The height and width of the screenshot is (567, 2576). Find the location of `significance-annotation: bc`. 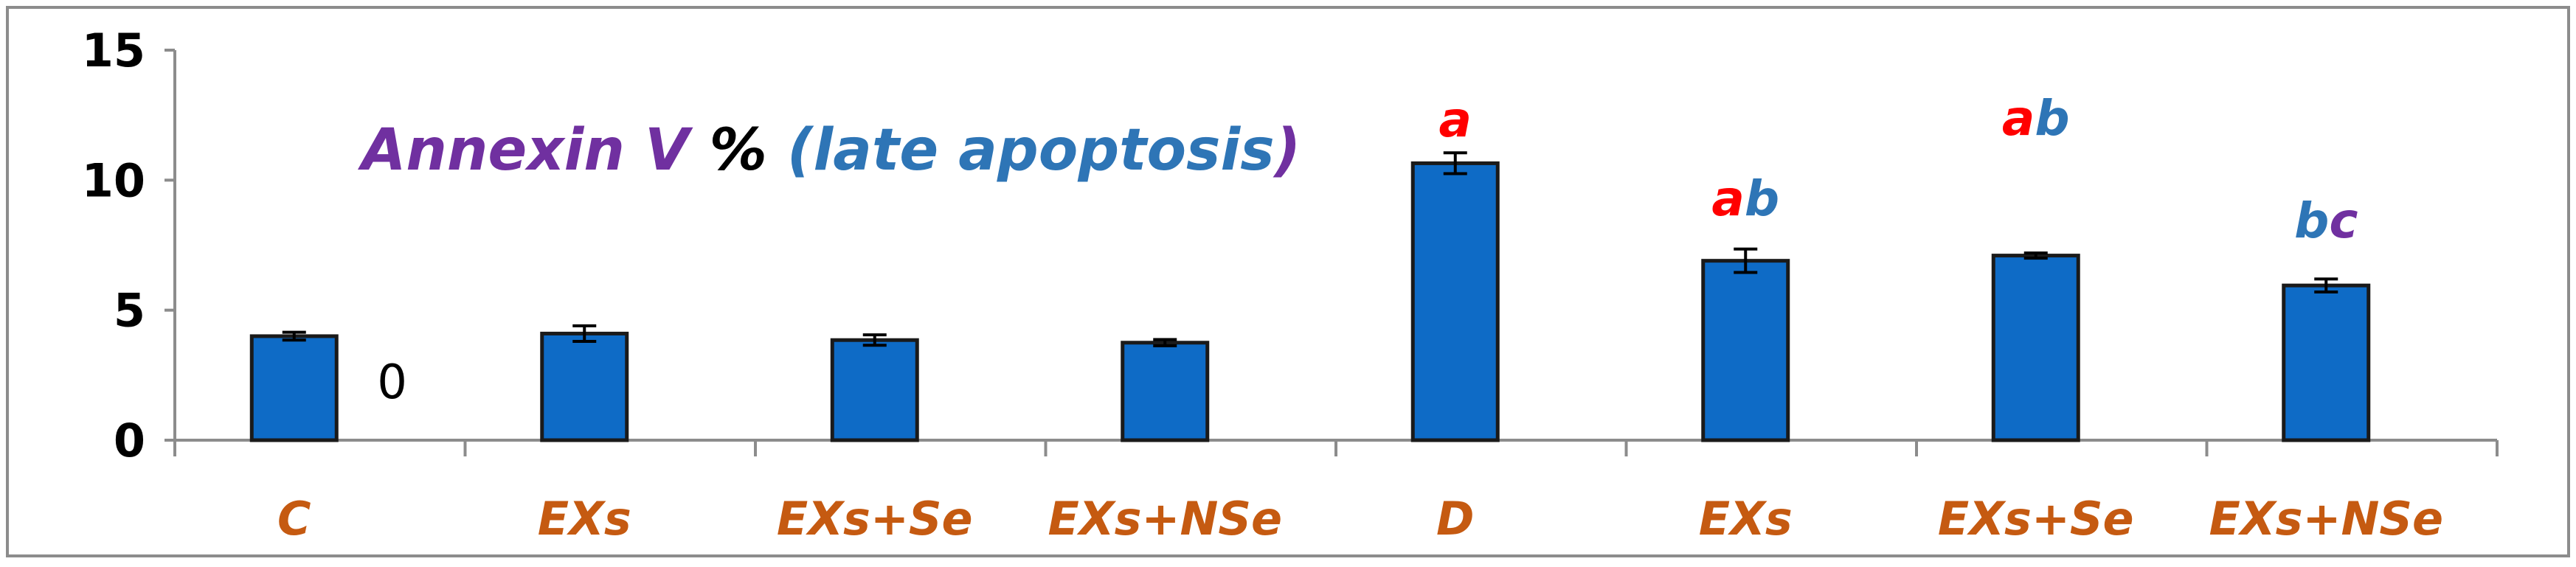

significance-annotation: bc is located at coordinates (2326, 221).